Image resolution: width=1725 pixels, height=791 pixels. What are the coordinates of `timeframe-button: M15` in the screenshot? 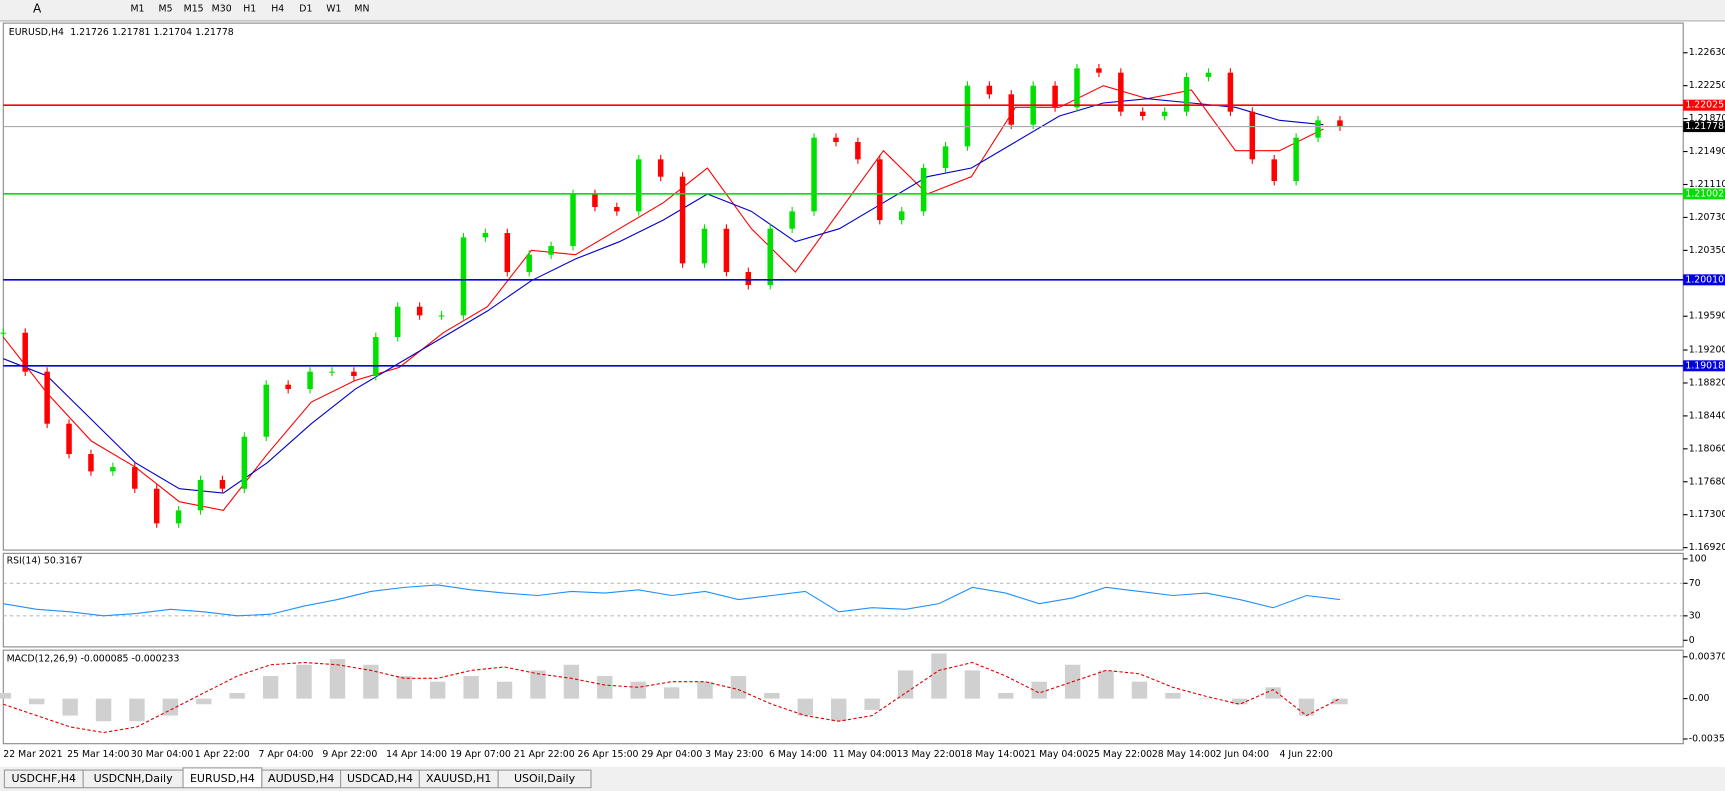 It's located at (194, 8).